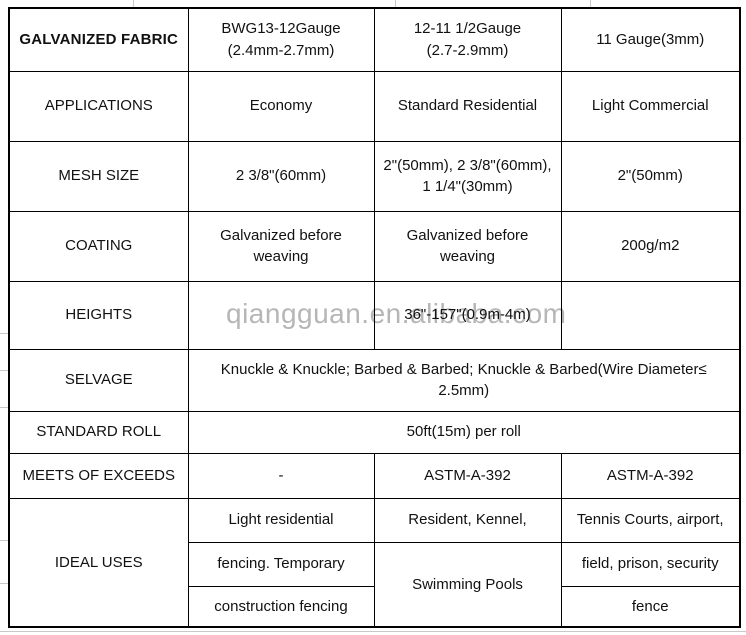  What do you see at coordinates (650, 176) in the screenshot?
I see `cell-mesh-size-col3: 2"(50mm)` at bounding box center [650, 176].